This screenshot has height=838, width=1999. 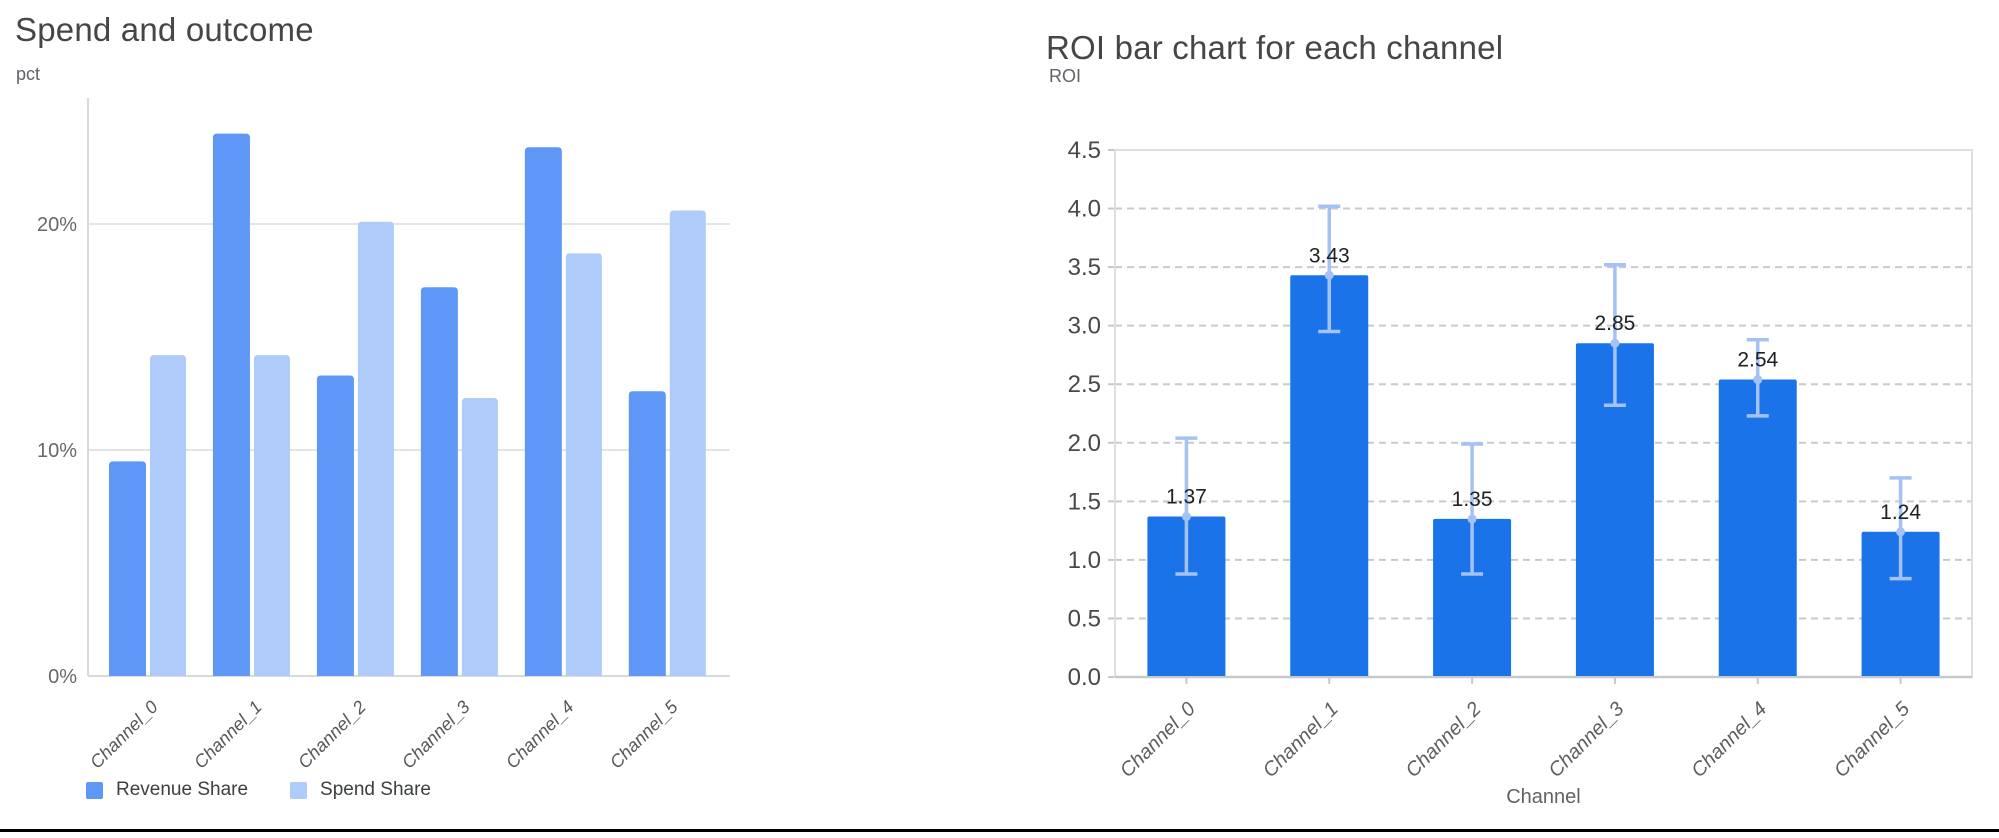 What do you see at coordinates (1084, 677) in the screenshot?
I see `y-tick-label: 0.0` at bounding box center [1084, 677].